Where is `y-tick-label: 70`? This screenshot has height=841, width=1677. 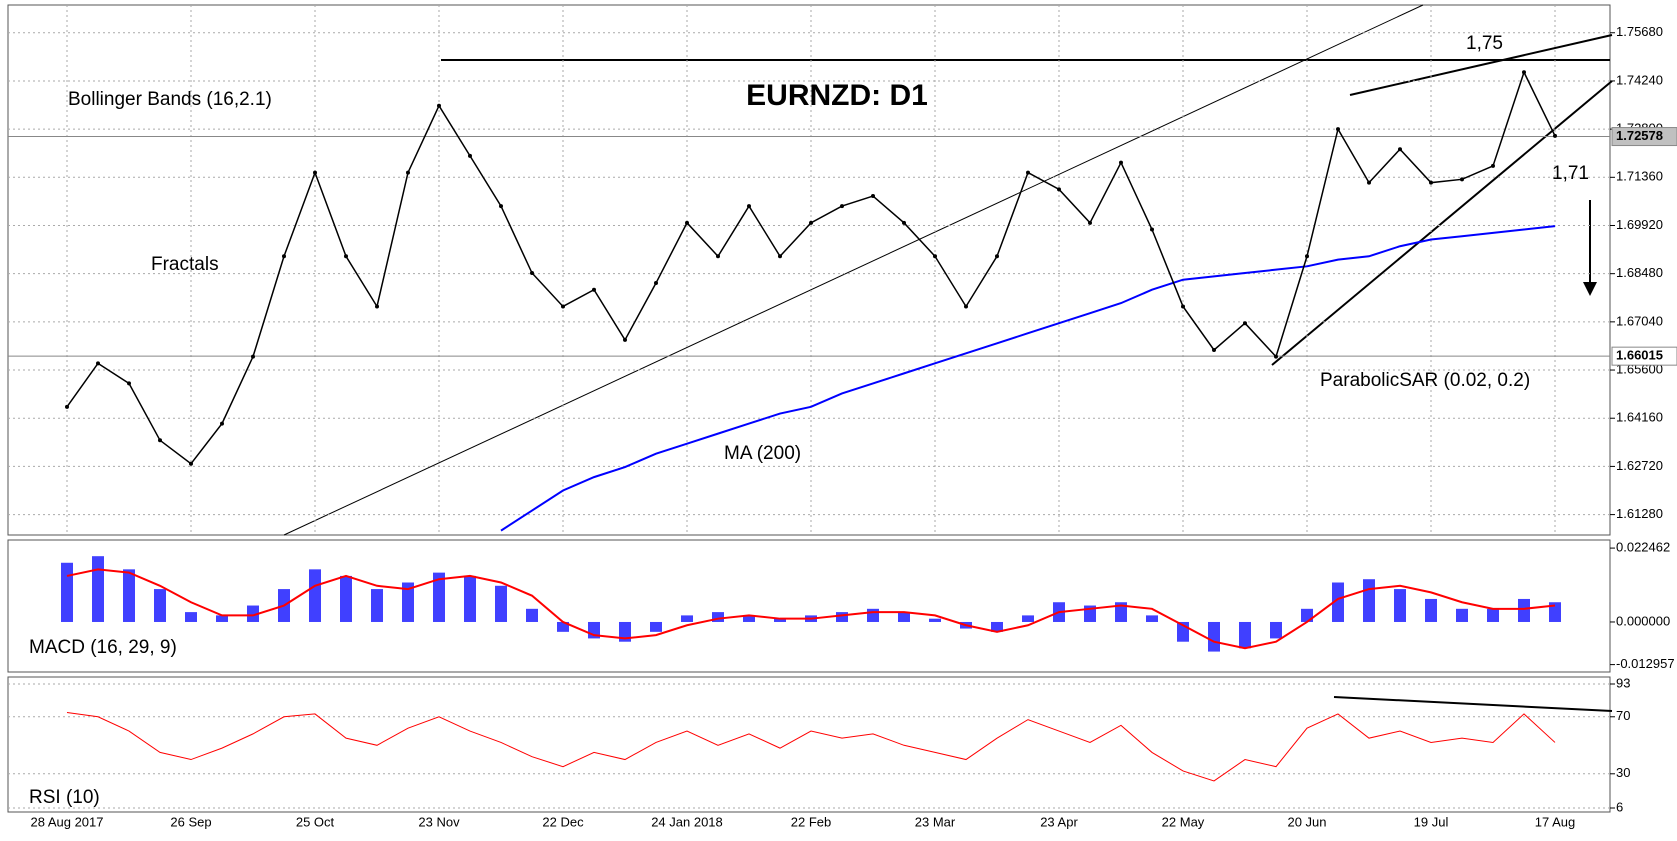 y-tick-label: 70 is located at coordinates (1623, 715).